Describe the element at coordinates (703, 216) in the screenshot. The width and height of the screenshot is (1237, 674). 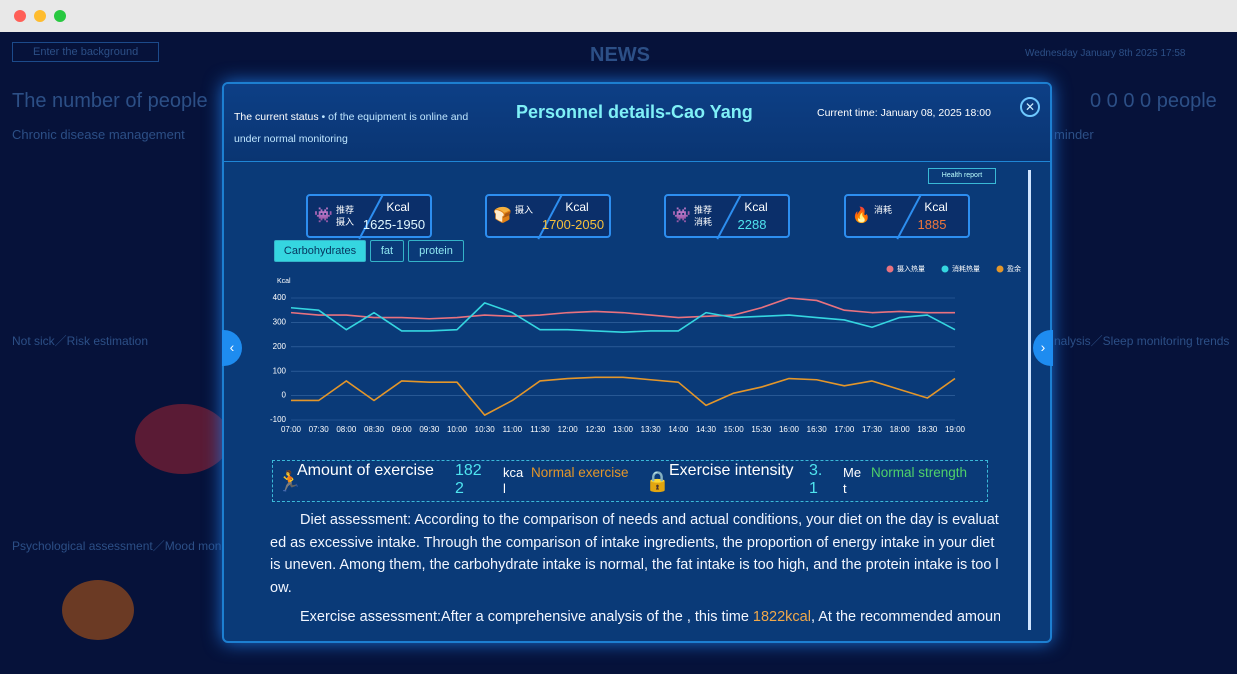
I see `card-label: 推荐消耗` at that location.